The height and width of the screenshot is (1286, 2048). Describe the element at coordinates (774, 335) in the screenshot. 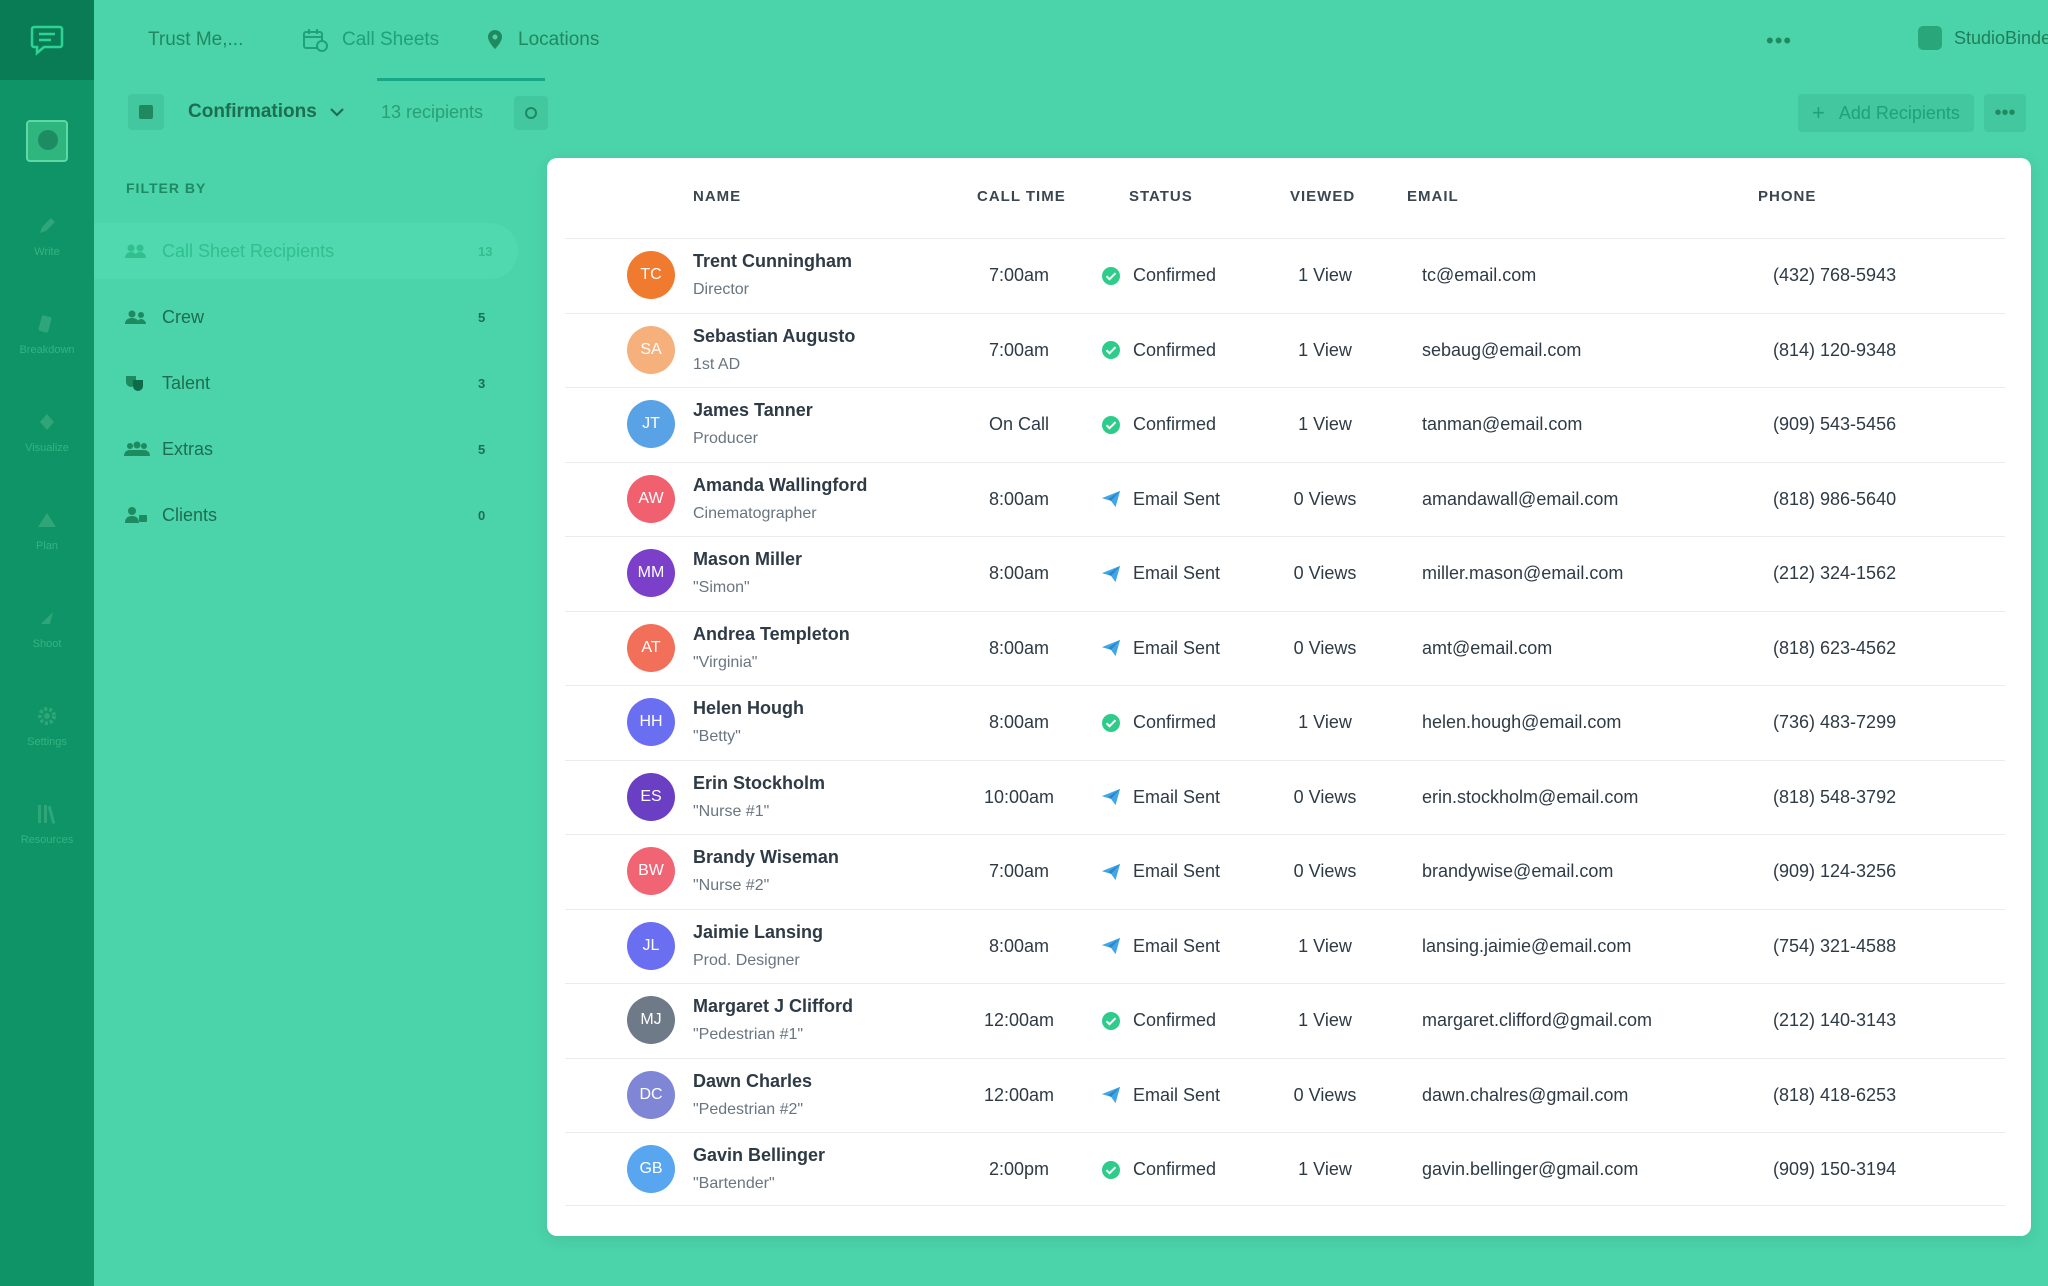

I see `recipient-name: Sebastian Augusto` at that location.